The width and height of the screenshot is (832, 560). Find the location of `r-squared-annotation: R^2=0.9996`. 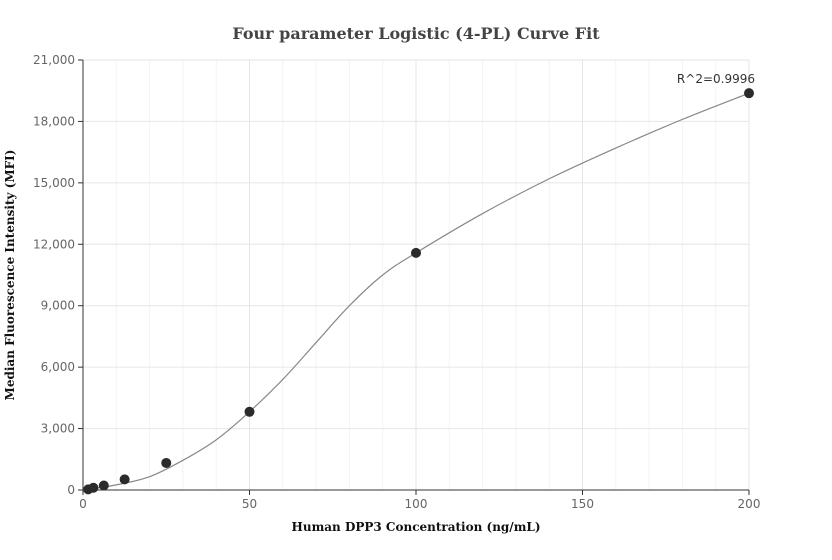

r-squared-annotation: R^2=0.9996 is located at coordinates (716, 79).